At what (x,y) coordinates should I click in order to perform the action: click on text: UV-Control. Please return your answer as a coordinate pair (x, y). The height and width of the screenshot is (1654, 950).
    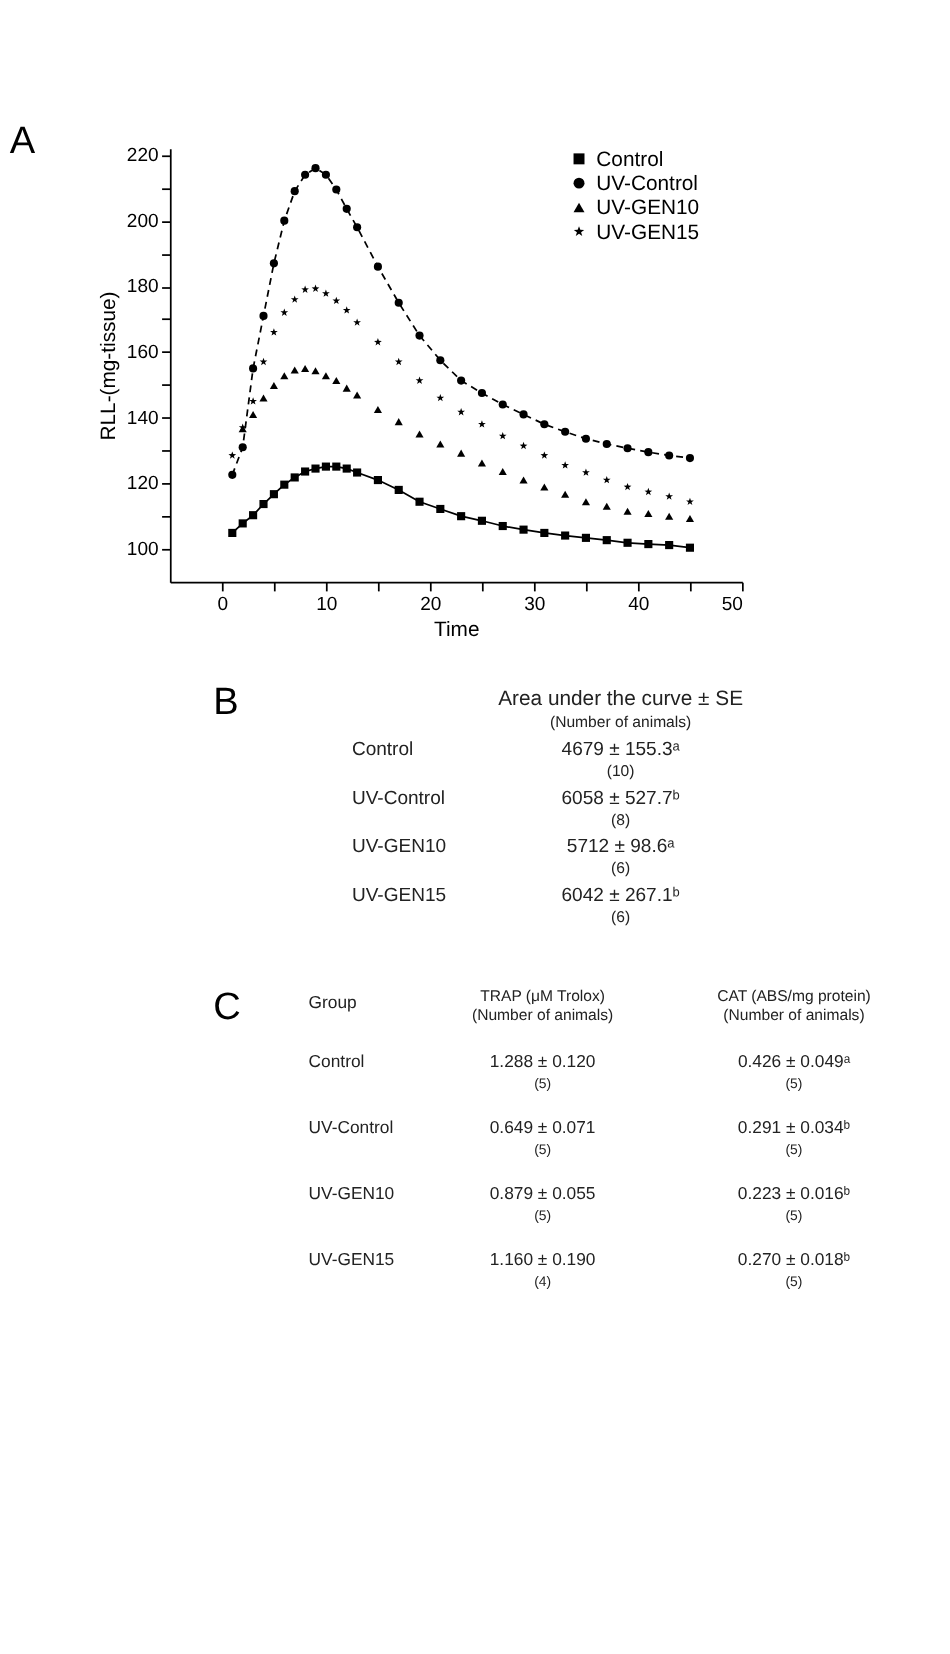
    Looking at the image, I should click on (351, 1127).